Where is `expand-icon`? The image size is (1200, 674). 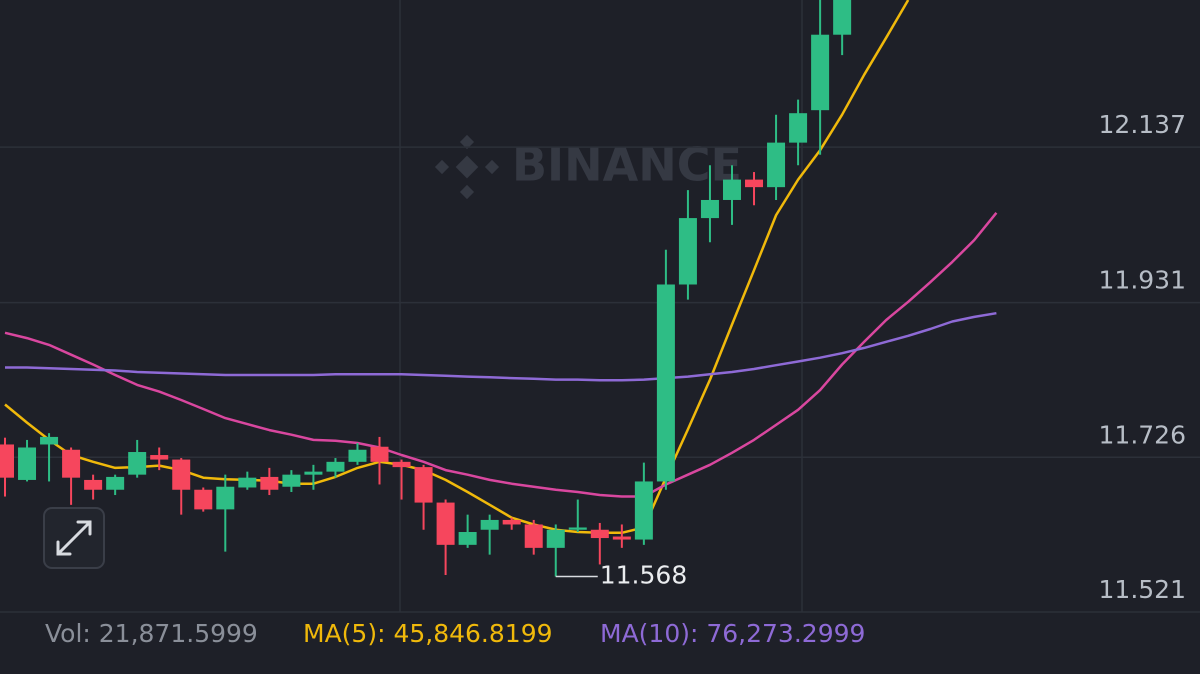 expand-icon is located at coordinates (74, 538).